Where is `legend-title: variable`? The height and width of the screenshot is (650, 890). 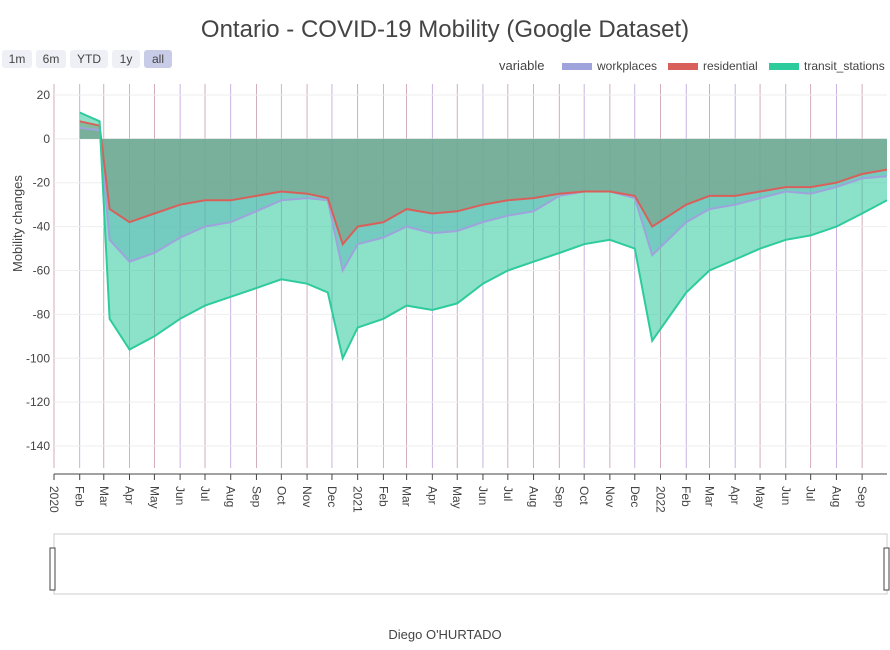
legend-title: variable is located at coordinates (522, 65).